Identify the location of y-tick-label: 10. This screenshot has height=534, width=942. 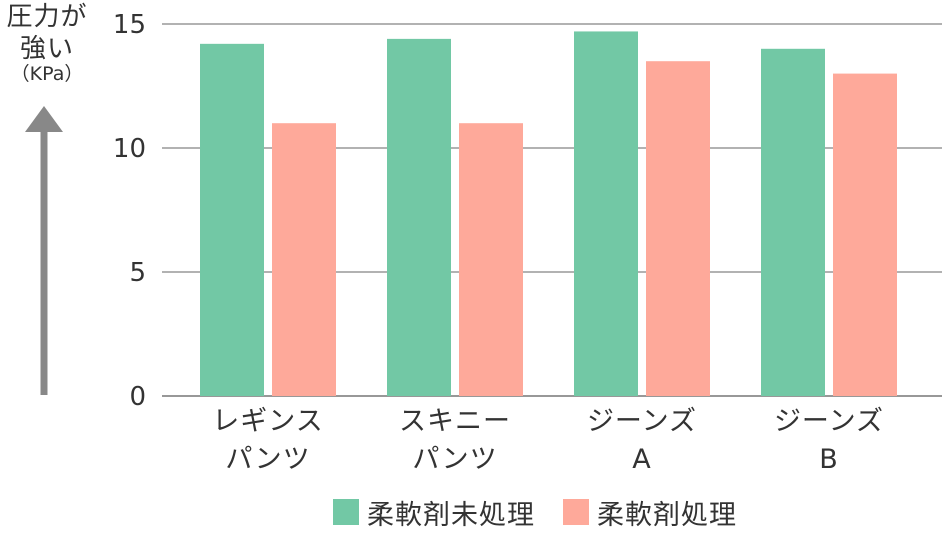
(129, 149).